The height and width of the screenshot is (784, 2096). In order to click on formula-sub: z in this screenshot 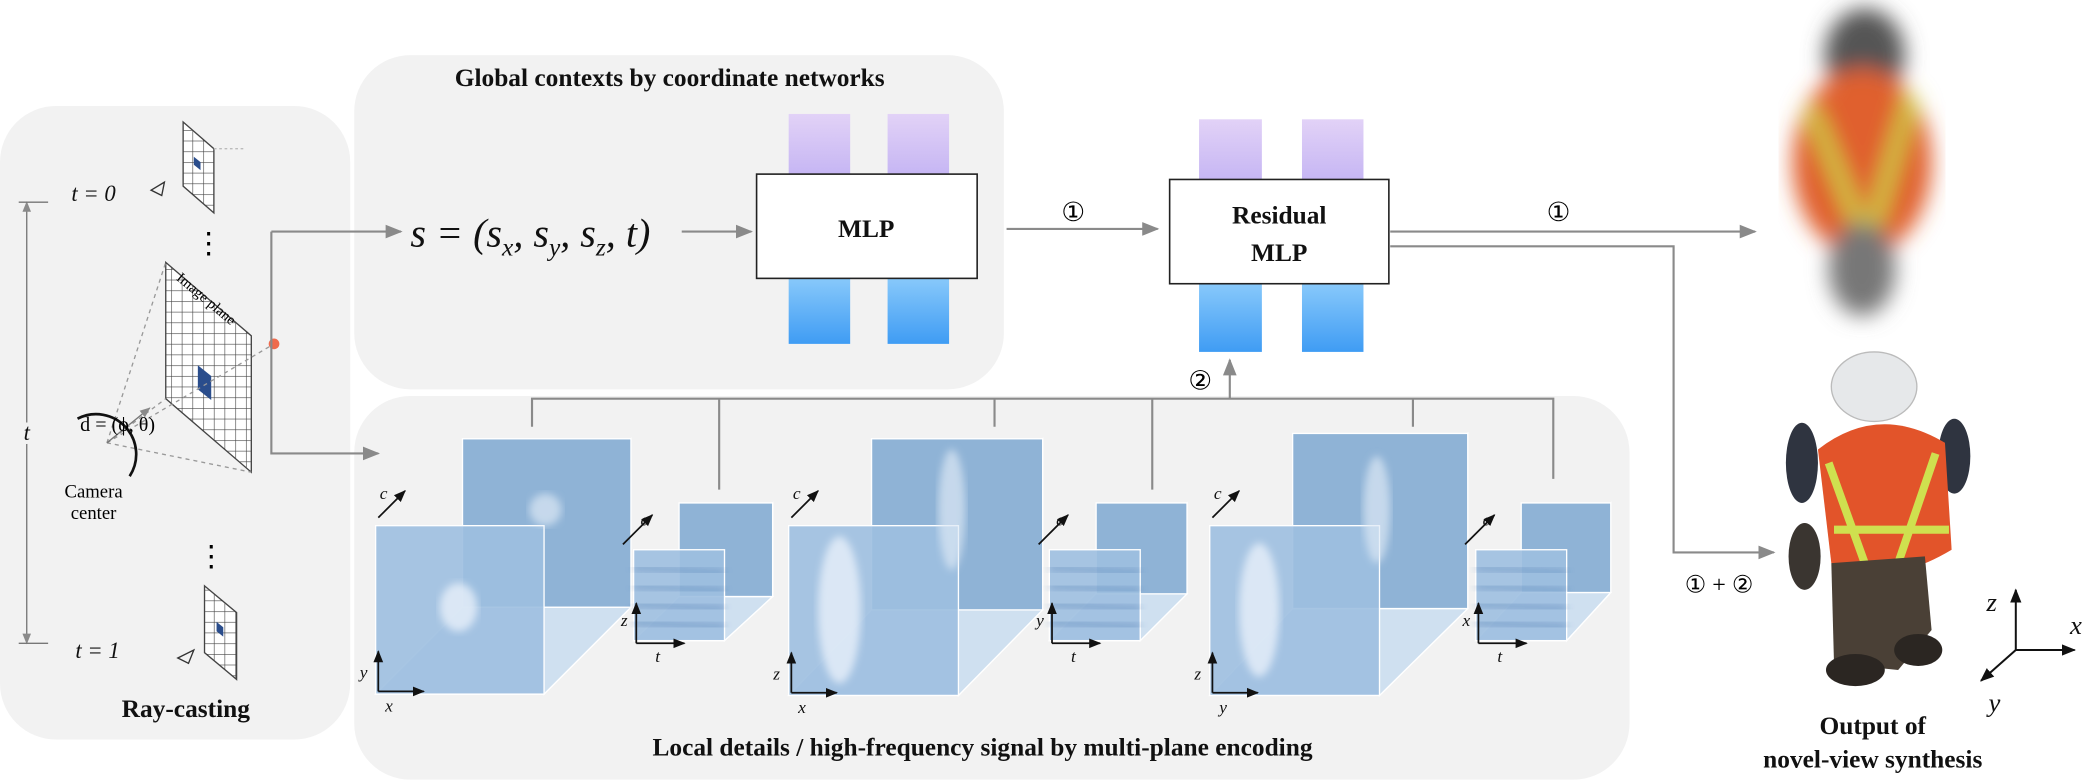, I will do `click(600, 248)`.